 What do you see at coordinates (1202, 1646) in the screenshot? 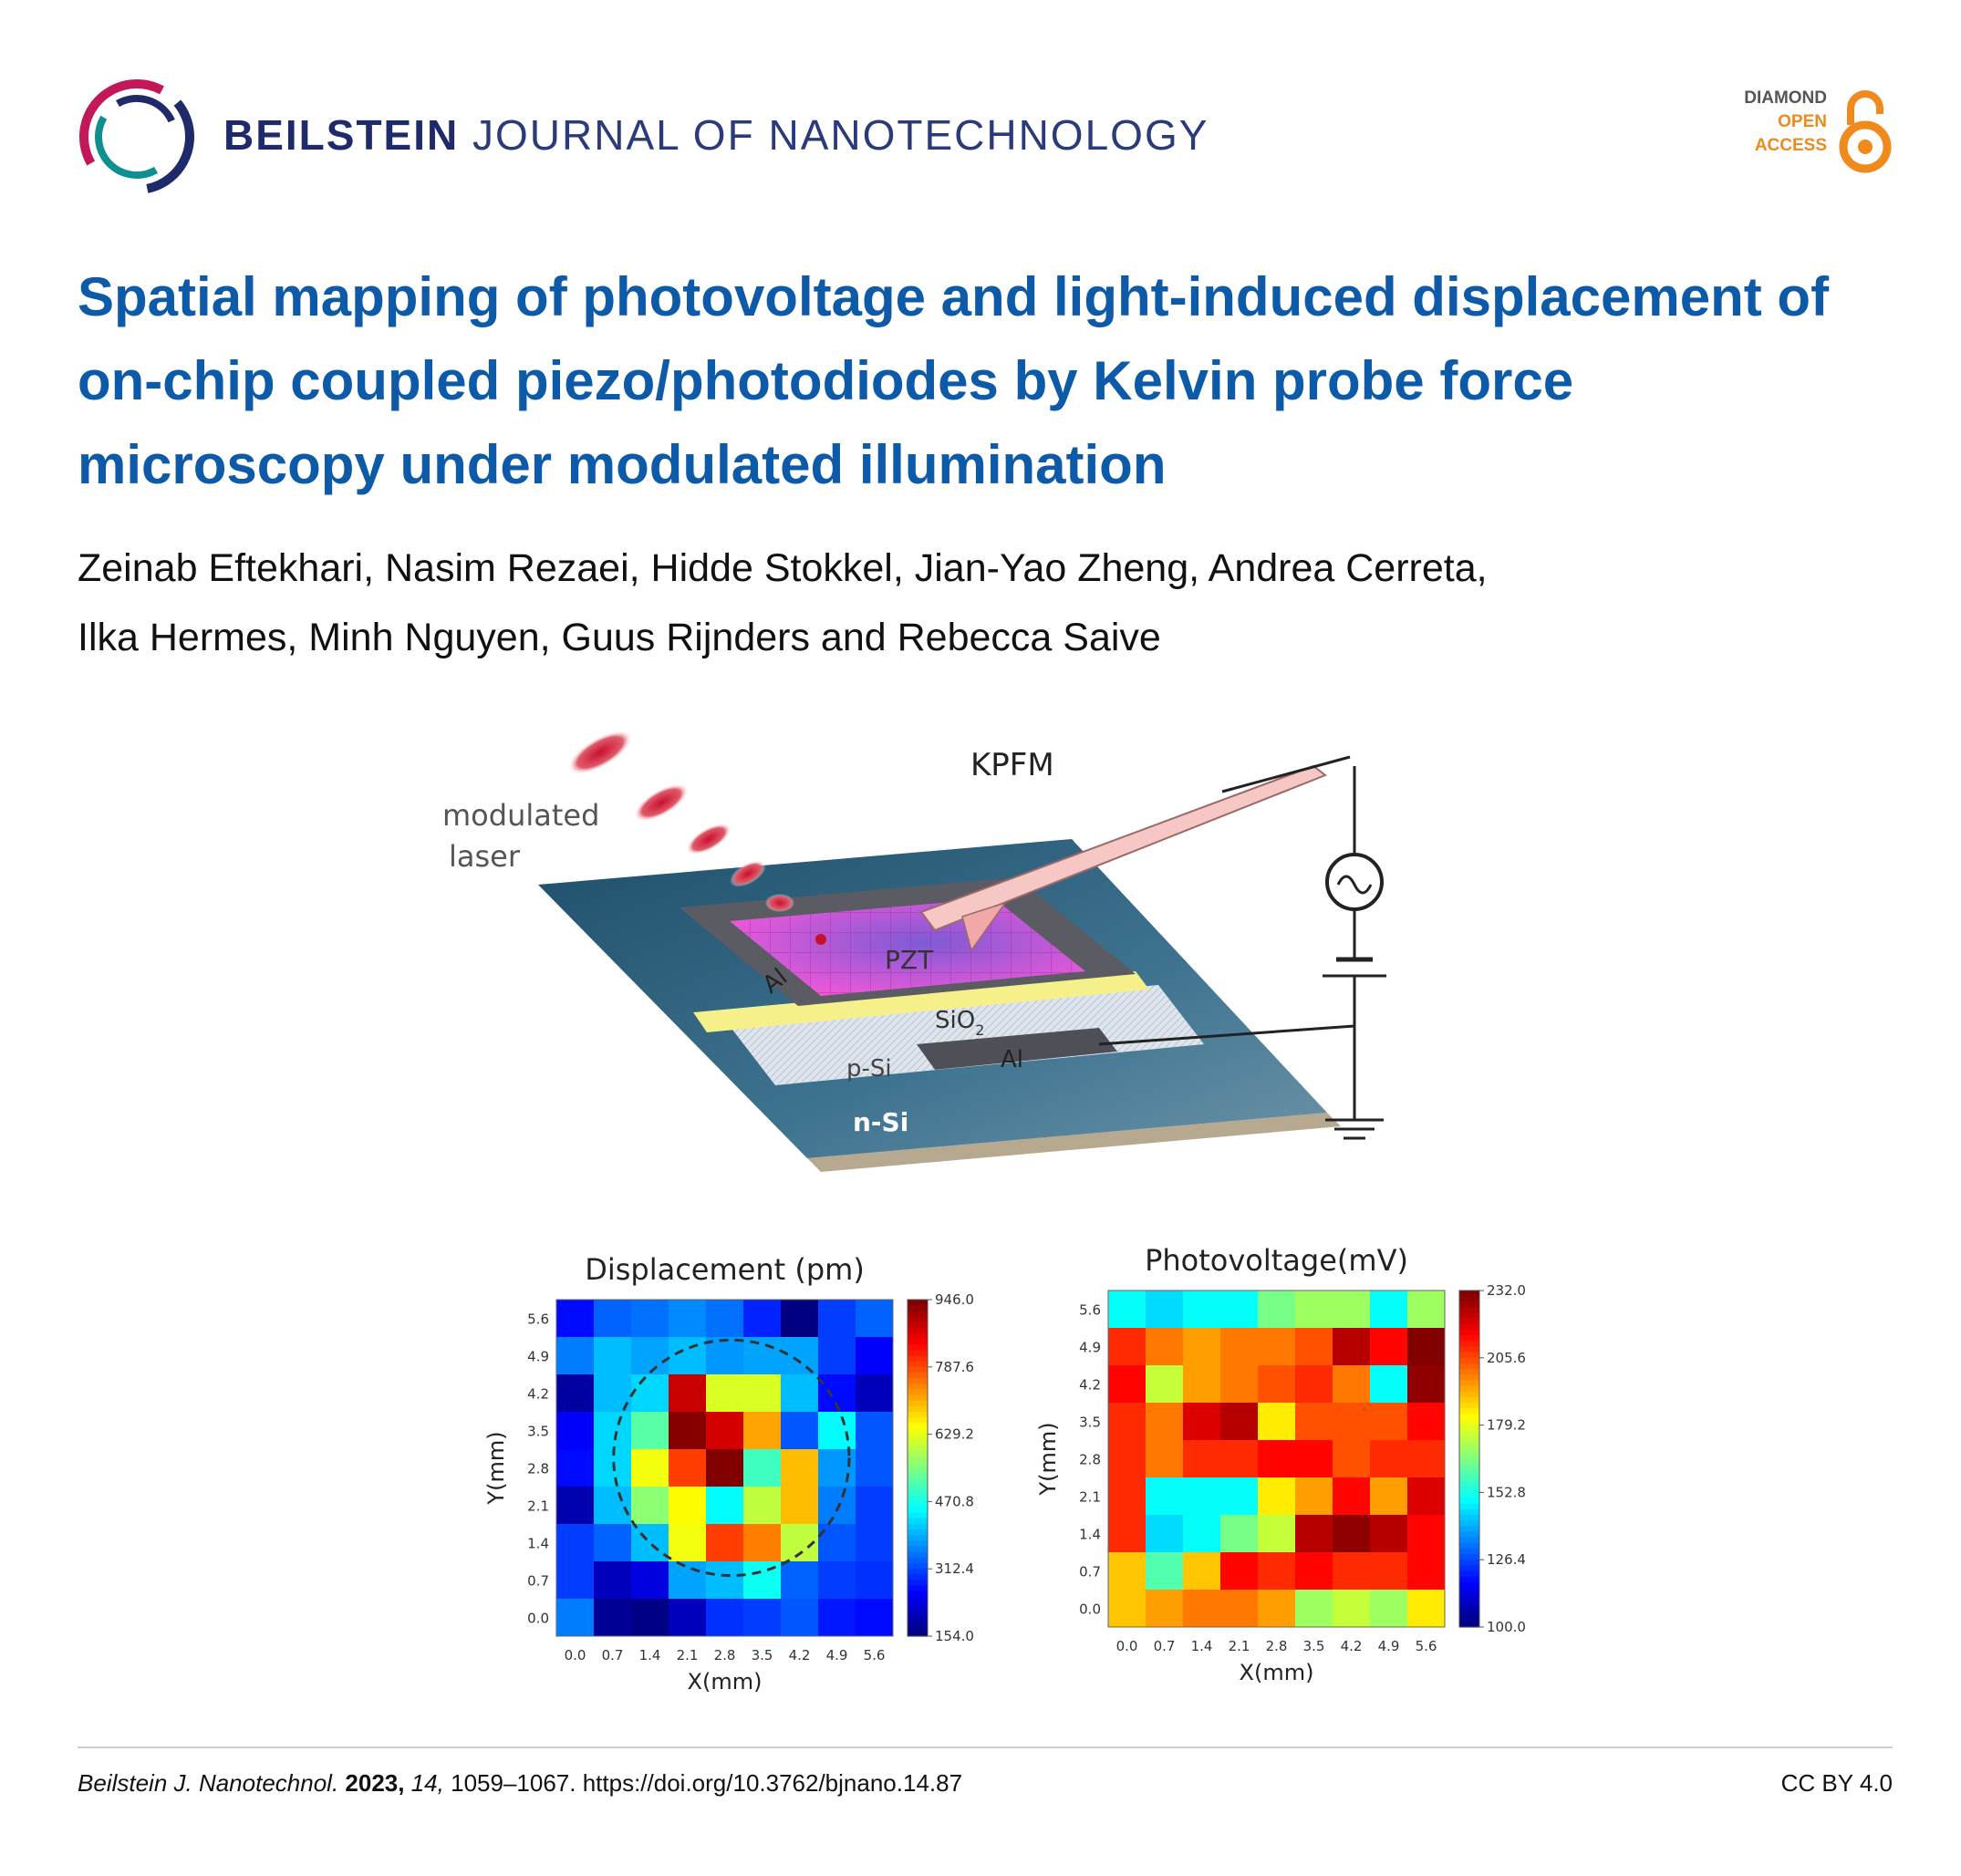
I see `x-tick-label: 1.4` at bounding box center [1202, 1646].